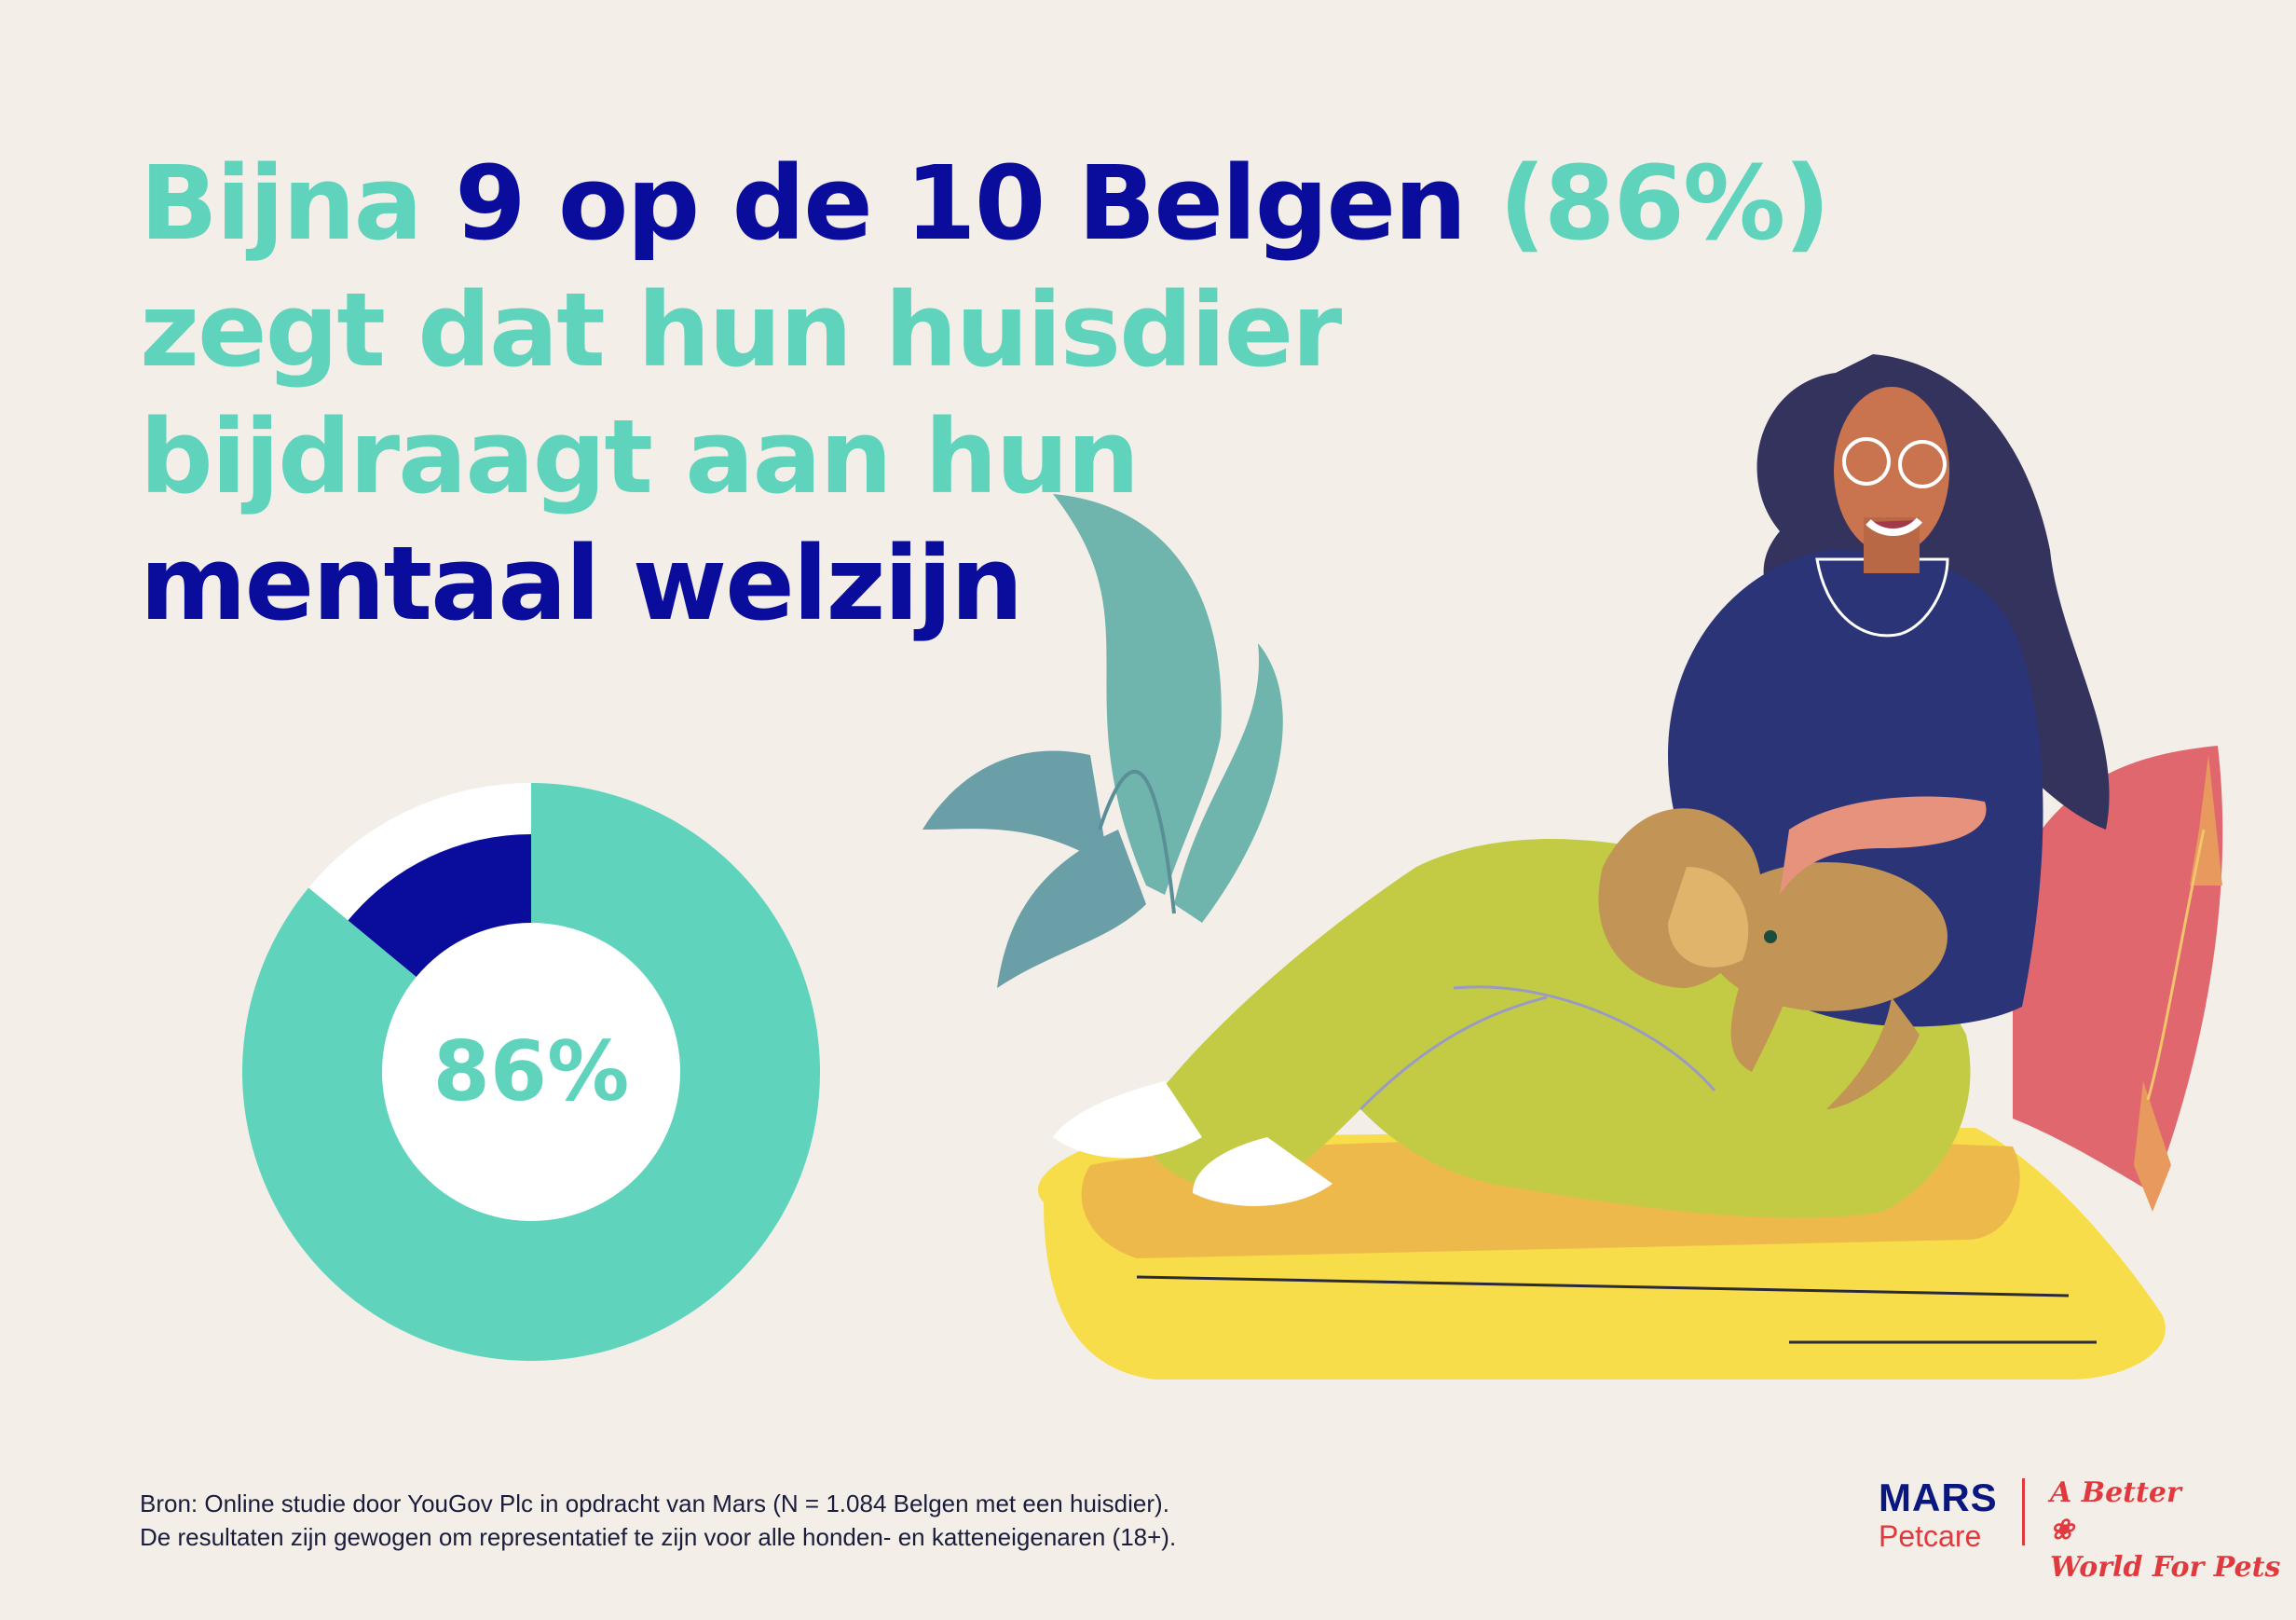 The width and height of the screenshot is (2296, 1620). Describe the element at coordinates (640, 456) in the screenshot. I see `headline-line-3: bijdraagt aan hun` at that location.